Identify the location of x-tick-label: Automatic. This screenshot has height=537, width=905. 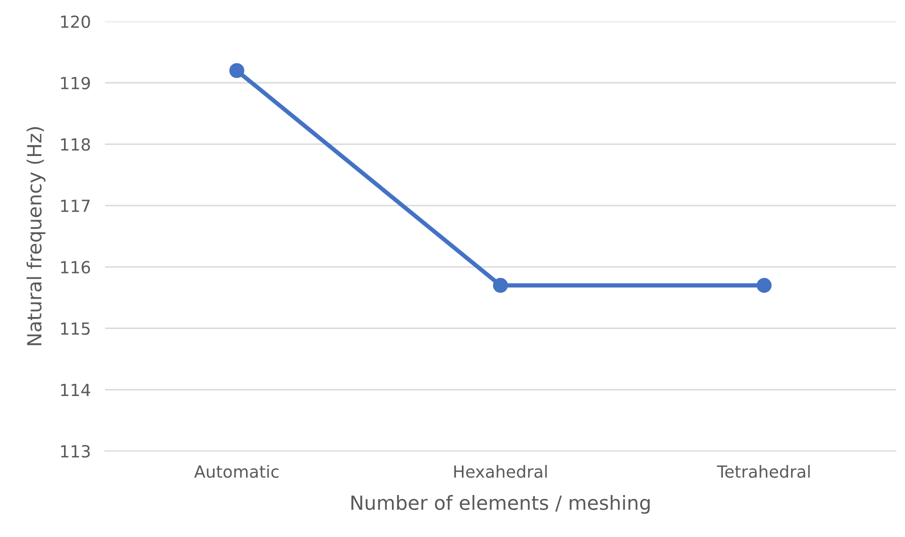
(236, 471).